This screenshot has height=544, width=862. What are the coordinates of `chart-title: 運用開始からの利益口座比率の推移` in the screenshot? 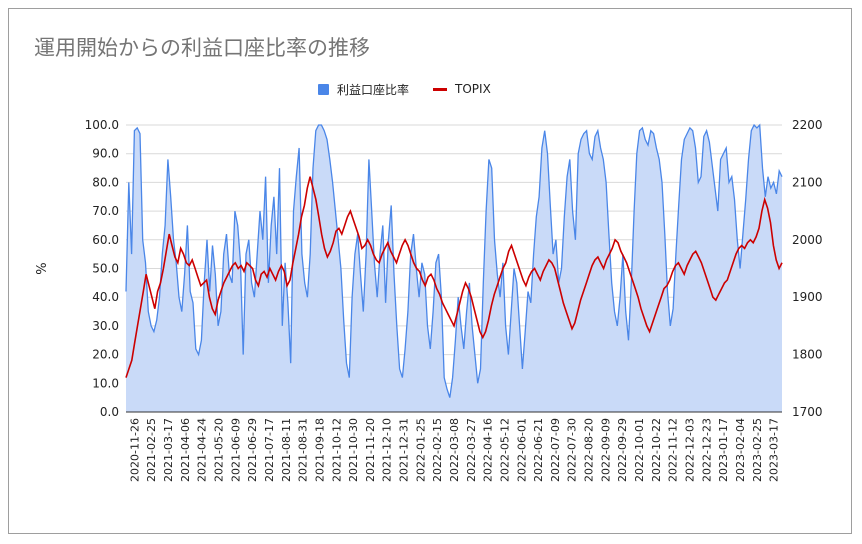 It's located at (202, 48).